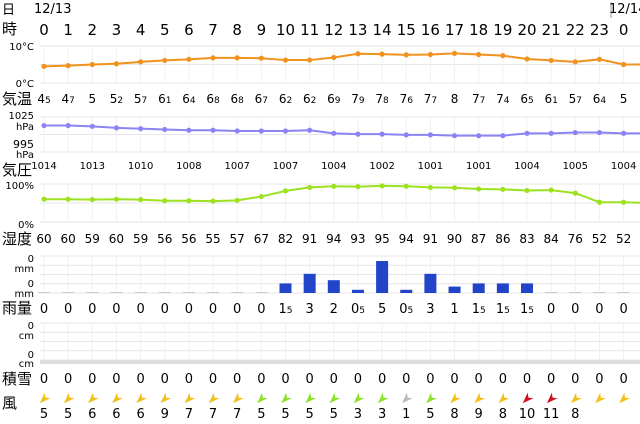 The image size is (640, 424). I want to click on hour-tick-label: 7, so click(213, 30).